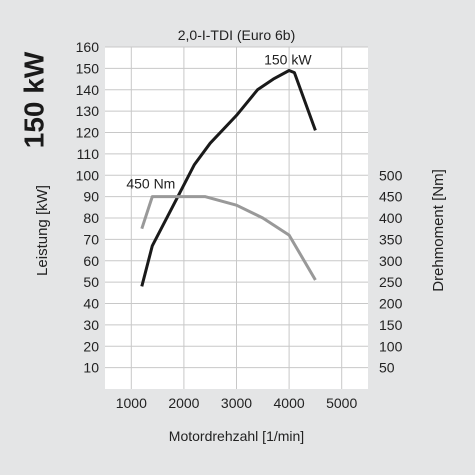  I want to click on y2-tick-label: 350, so click(391, 239).